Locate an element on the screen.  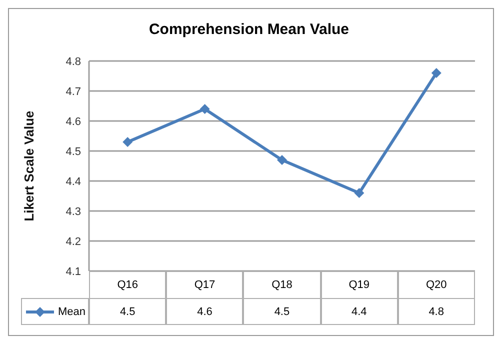
y-axis-title: Likert Scale Value is located at coordinates (29, 166).